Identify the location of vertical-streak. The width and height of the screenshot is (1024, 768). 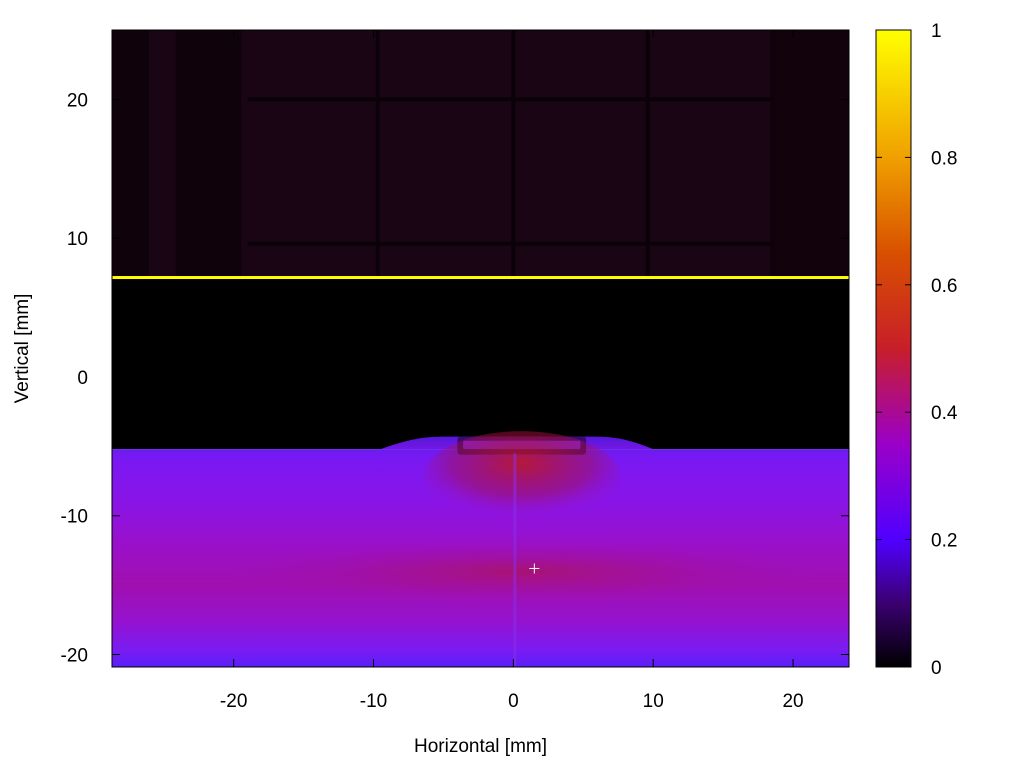
(515, 560).